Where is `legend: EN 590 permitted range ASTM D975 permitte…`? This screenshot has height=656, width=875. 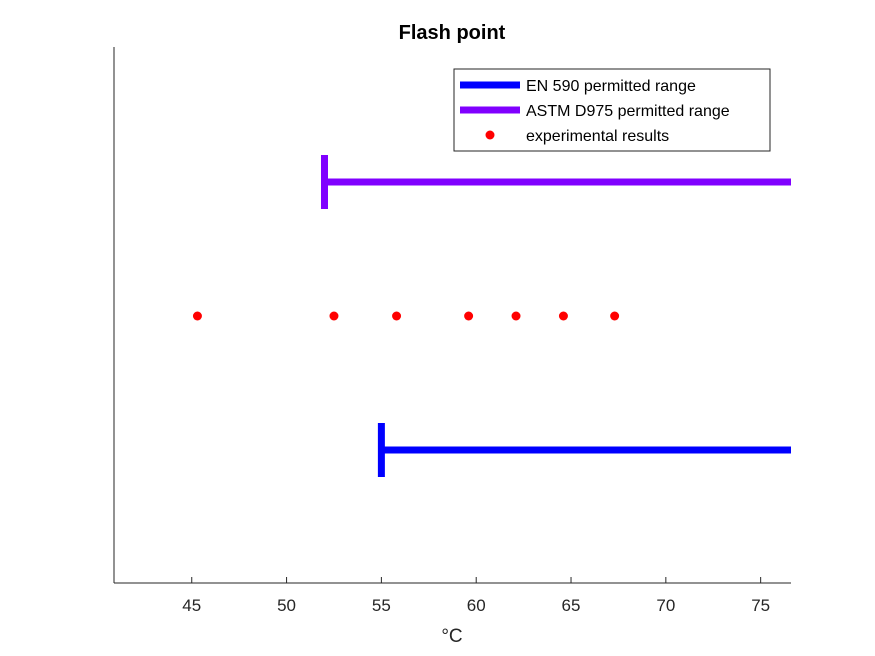
legend: EN 590 permitted range ASTM D975 permitte… is located at coordinates (612, 110).